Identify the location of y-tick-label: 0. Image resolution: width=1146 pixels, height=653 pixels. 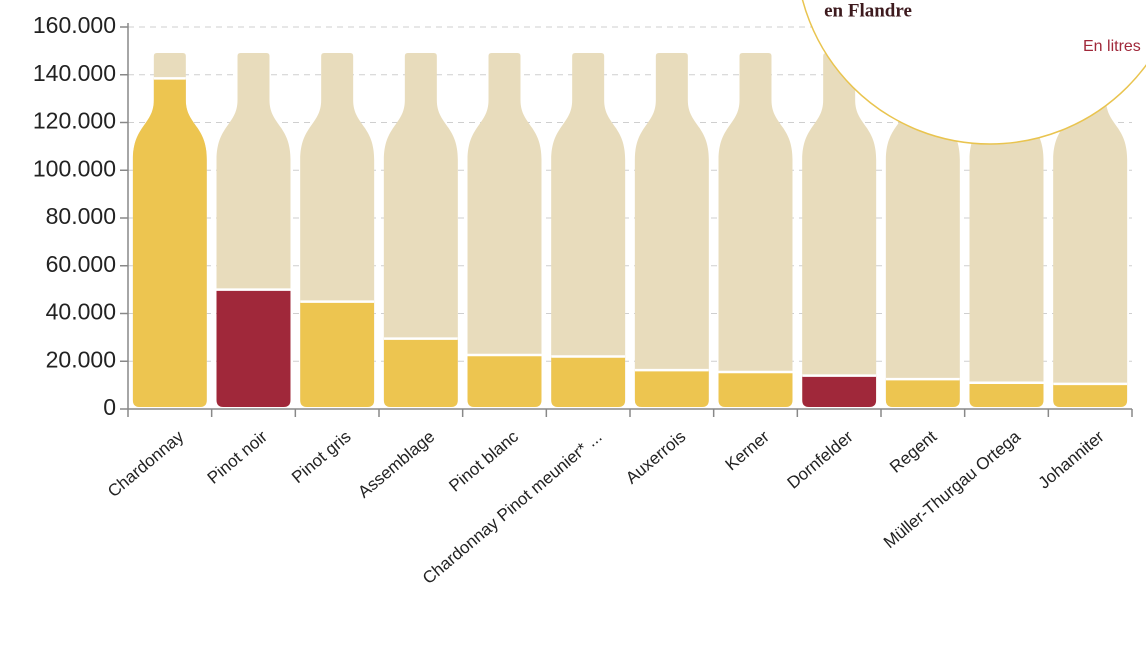
(109, 407).